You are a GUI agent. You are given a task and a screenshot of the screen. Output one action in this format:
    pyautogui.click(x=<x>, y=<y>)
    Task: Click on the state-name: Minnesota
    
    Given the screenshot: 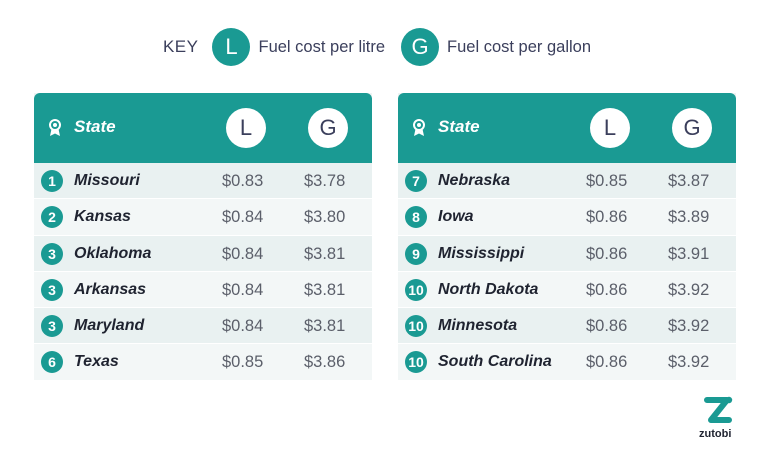 What is the action you would take?
    pyautogui.click(x=478, y=326)
    